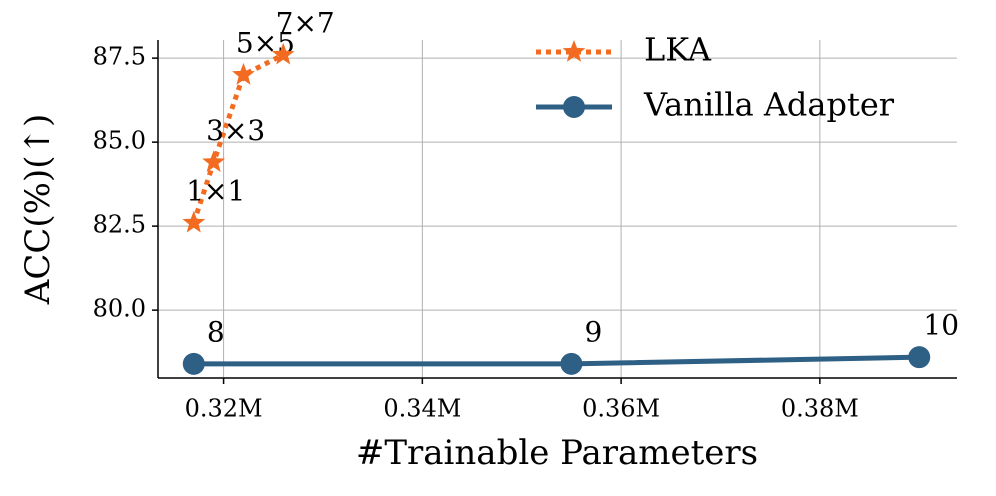  I want to click on y-tick-label: 85.0, so click(119, 141).